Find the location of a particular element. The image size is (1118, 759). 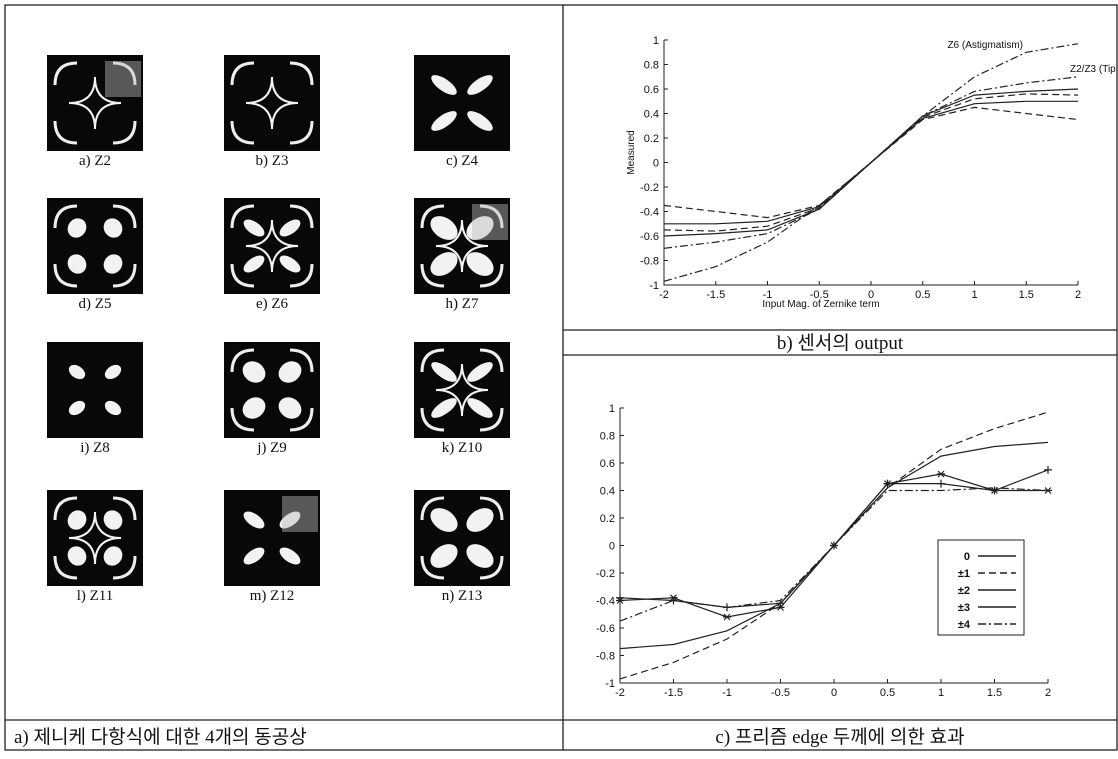

legend-label: ±3 is located at coordinates (964, 608).